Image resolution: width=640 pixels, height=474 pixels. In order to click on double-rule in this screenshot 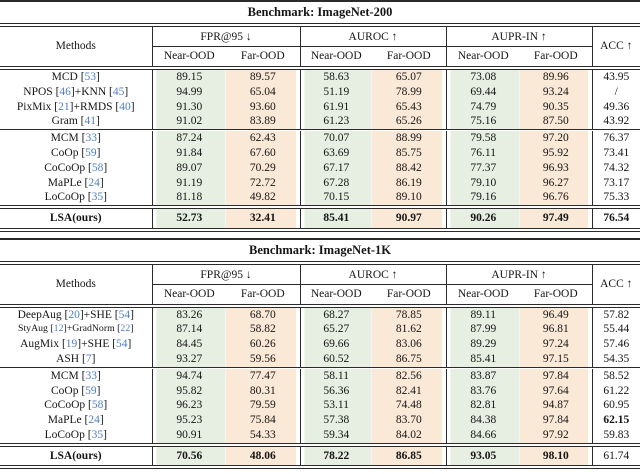, I will do `click(320, 229)`.